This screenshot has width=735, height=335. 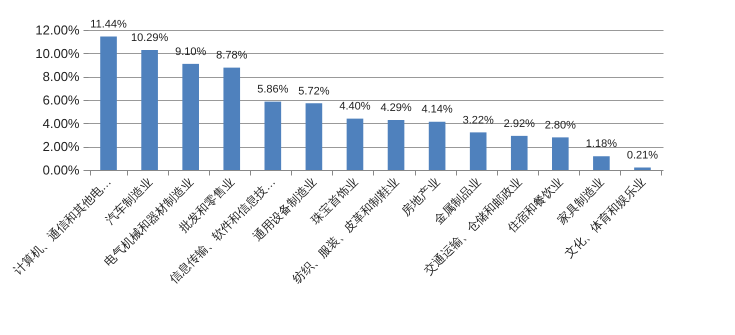 What do you see at coordinates (478, 120) in the screenshot?
I see `data-label: 3.22%` at bounding box center [478, 120].